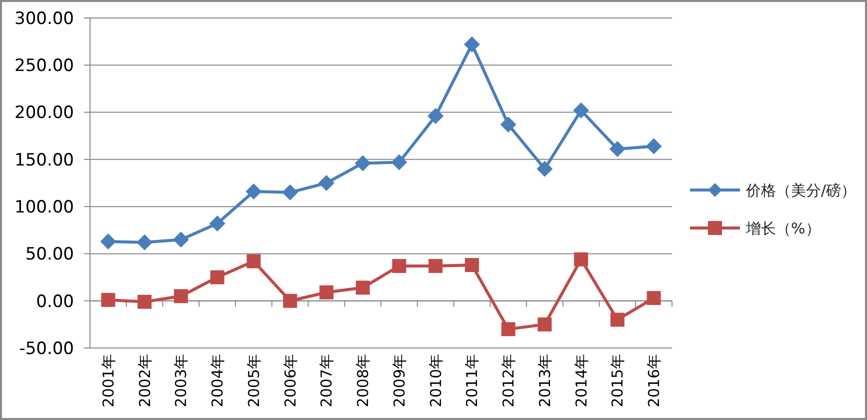  What do you see at coordinates (44, 66) in the screenshot?
I see `y-tick-label: 250.00` at bounding box center [44, 66].